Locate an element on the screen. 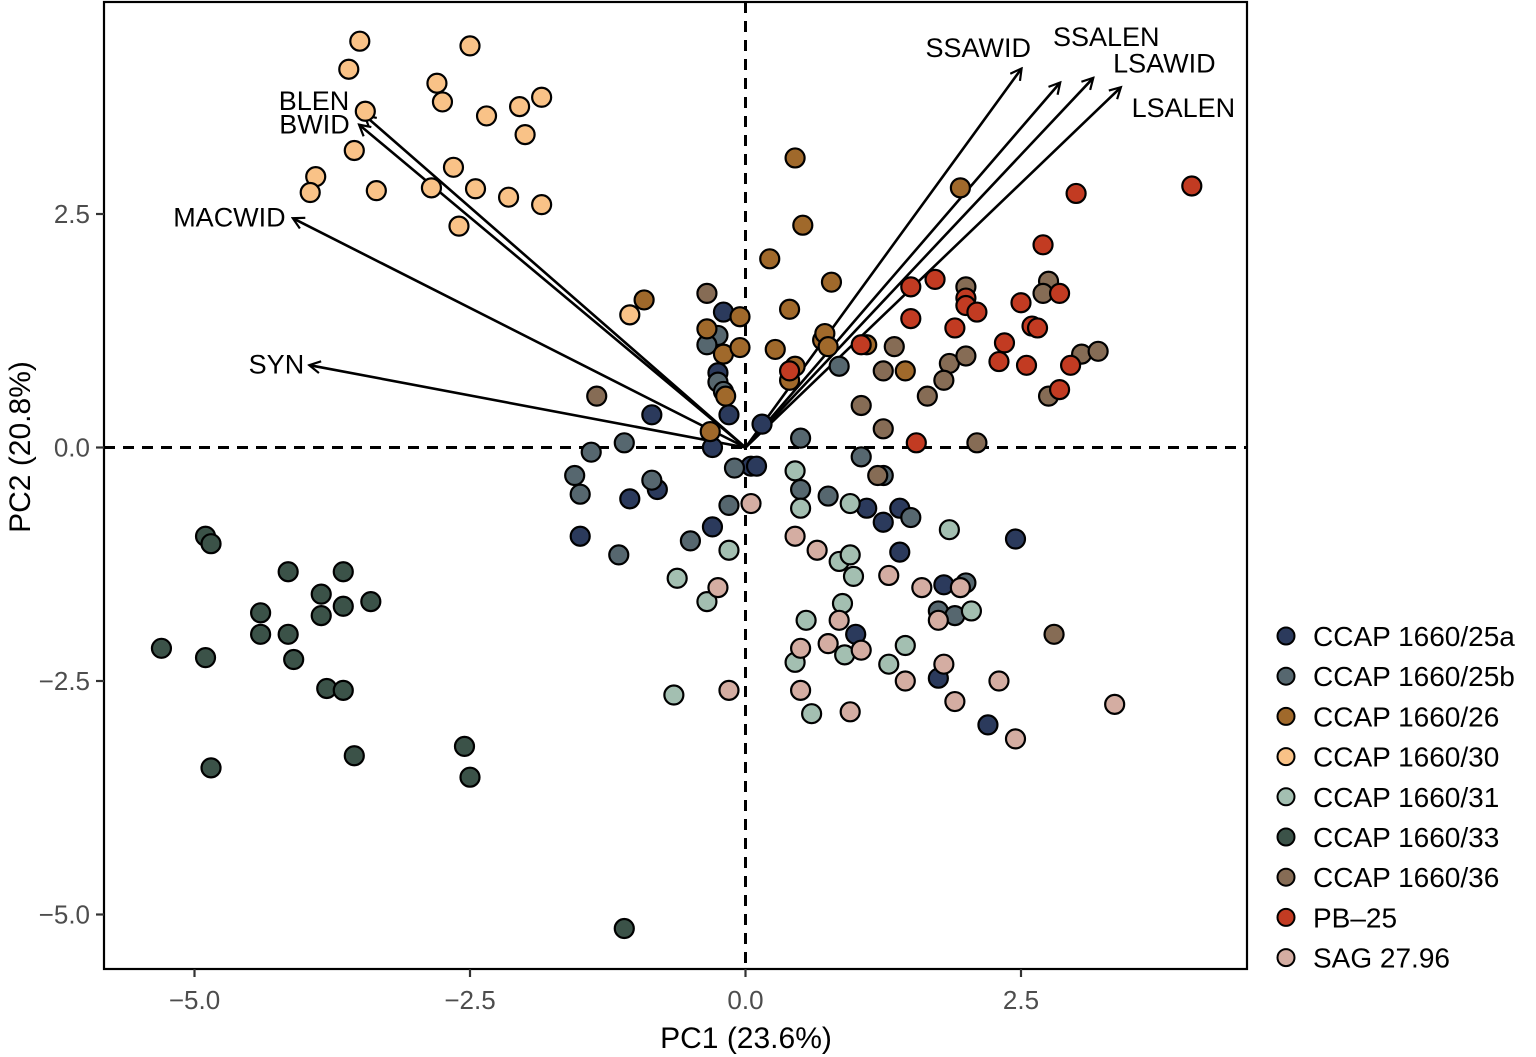 This screenshot has width=1536, height=1057. loading-label: BWID is located at coordinates (314, 124).